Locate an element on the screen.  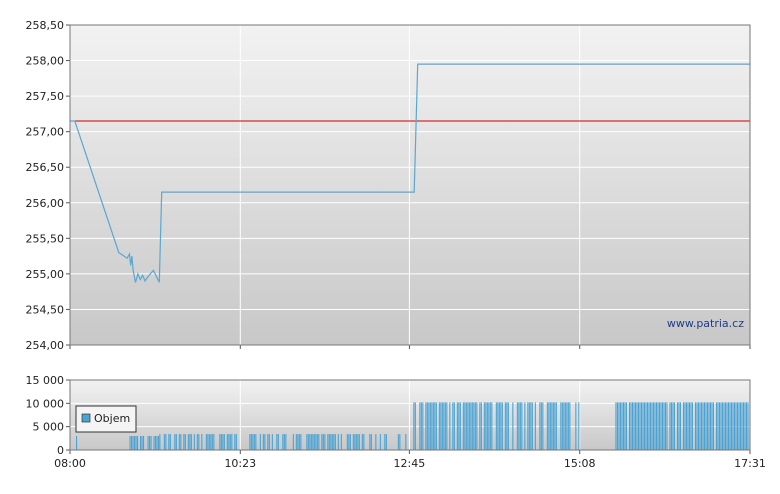
price-y-tick-label: 258,00 is located at coordinates (45, 61).